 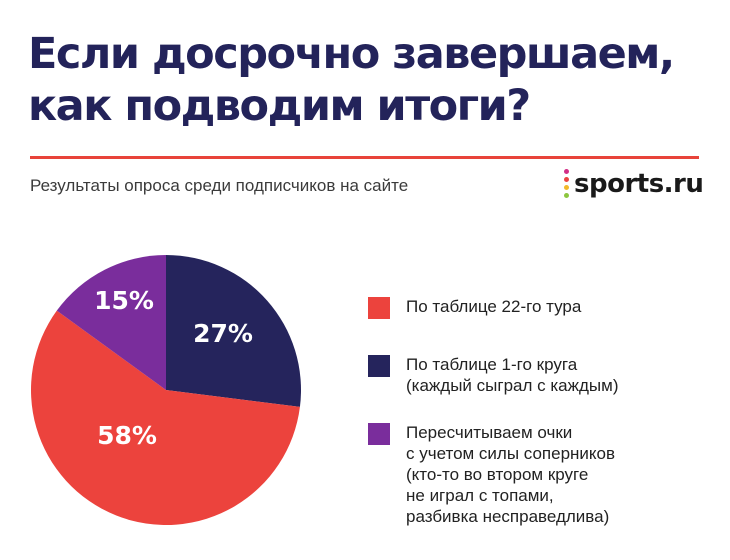 What do you see at coordinates (567, 184) in the screenshot?
I see `logo-dots-icon` at bounding box center [567, 184].